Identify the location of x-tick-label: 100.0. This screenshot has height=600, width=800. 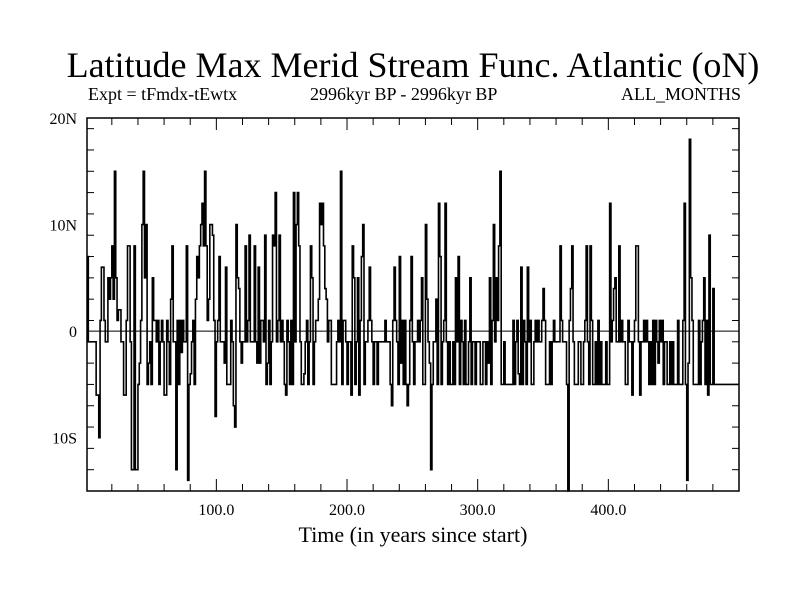
(216, 510).